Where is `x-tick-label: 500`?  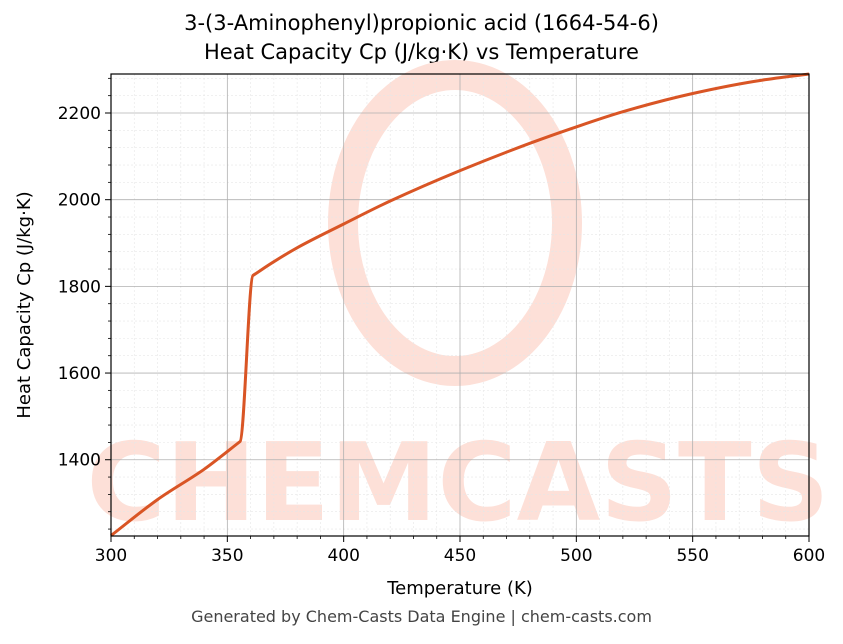
x-tick-label: 500 is located at coordinates (576, 556).